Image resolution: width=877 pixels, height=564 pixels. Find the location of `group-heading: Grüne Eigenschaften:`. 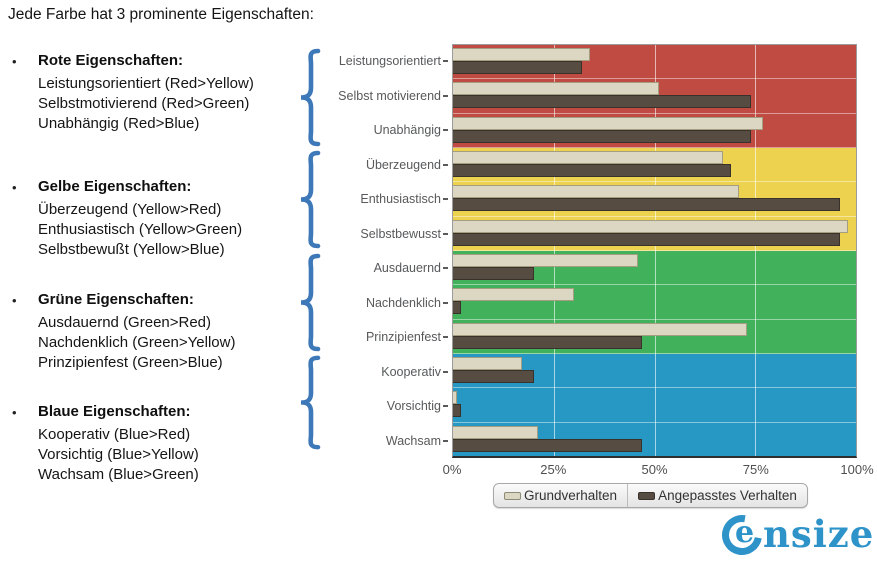

group-heading: Grüne Eigenschaften: is located at coordinates (116, 299).